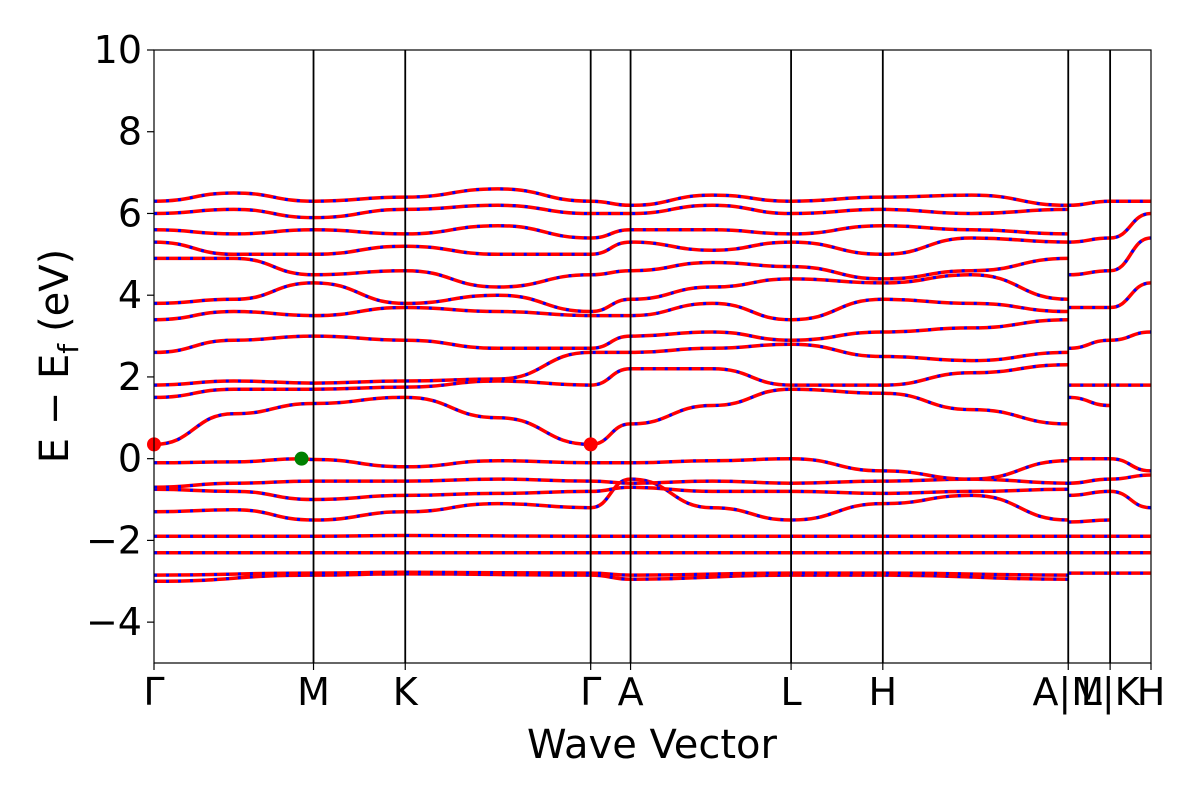 This screenshot has height=800, width=1200. Describe the element at coordinates (114, 622) in the screenshot. I see `y-tick-label-0: −4` at that location.